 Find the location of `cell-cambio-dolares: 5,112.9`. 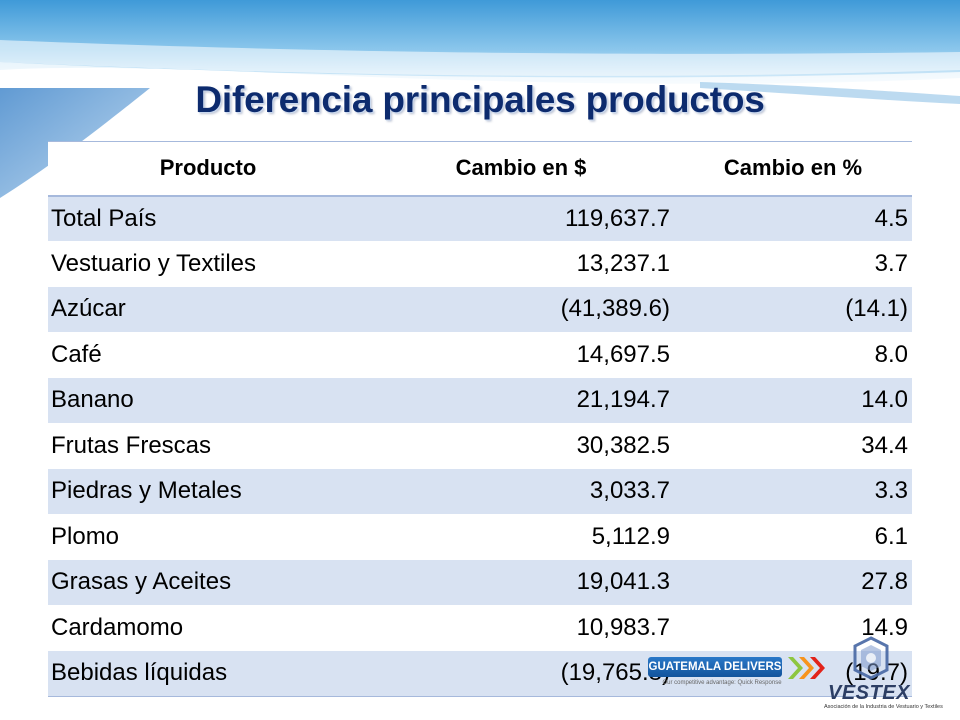

cell-cambio-dolares: 5,112.9 is located at coordinates (521, 537).